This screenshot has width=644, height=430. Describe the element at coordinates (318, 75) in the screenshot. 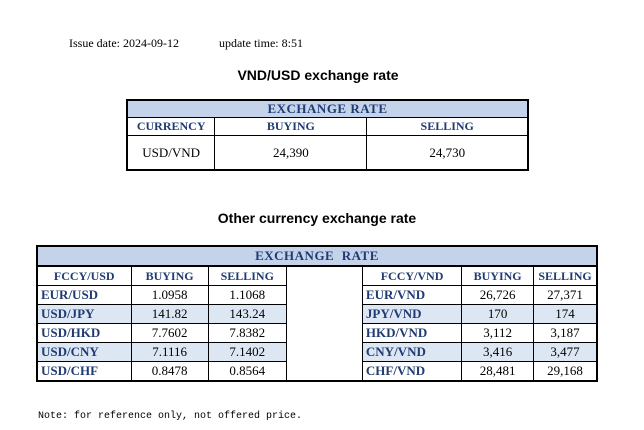

I see `section-title-vnd-usd: VND/USD exchange rate` at that location.